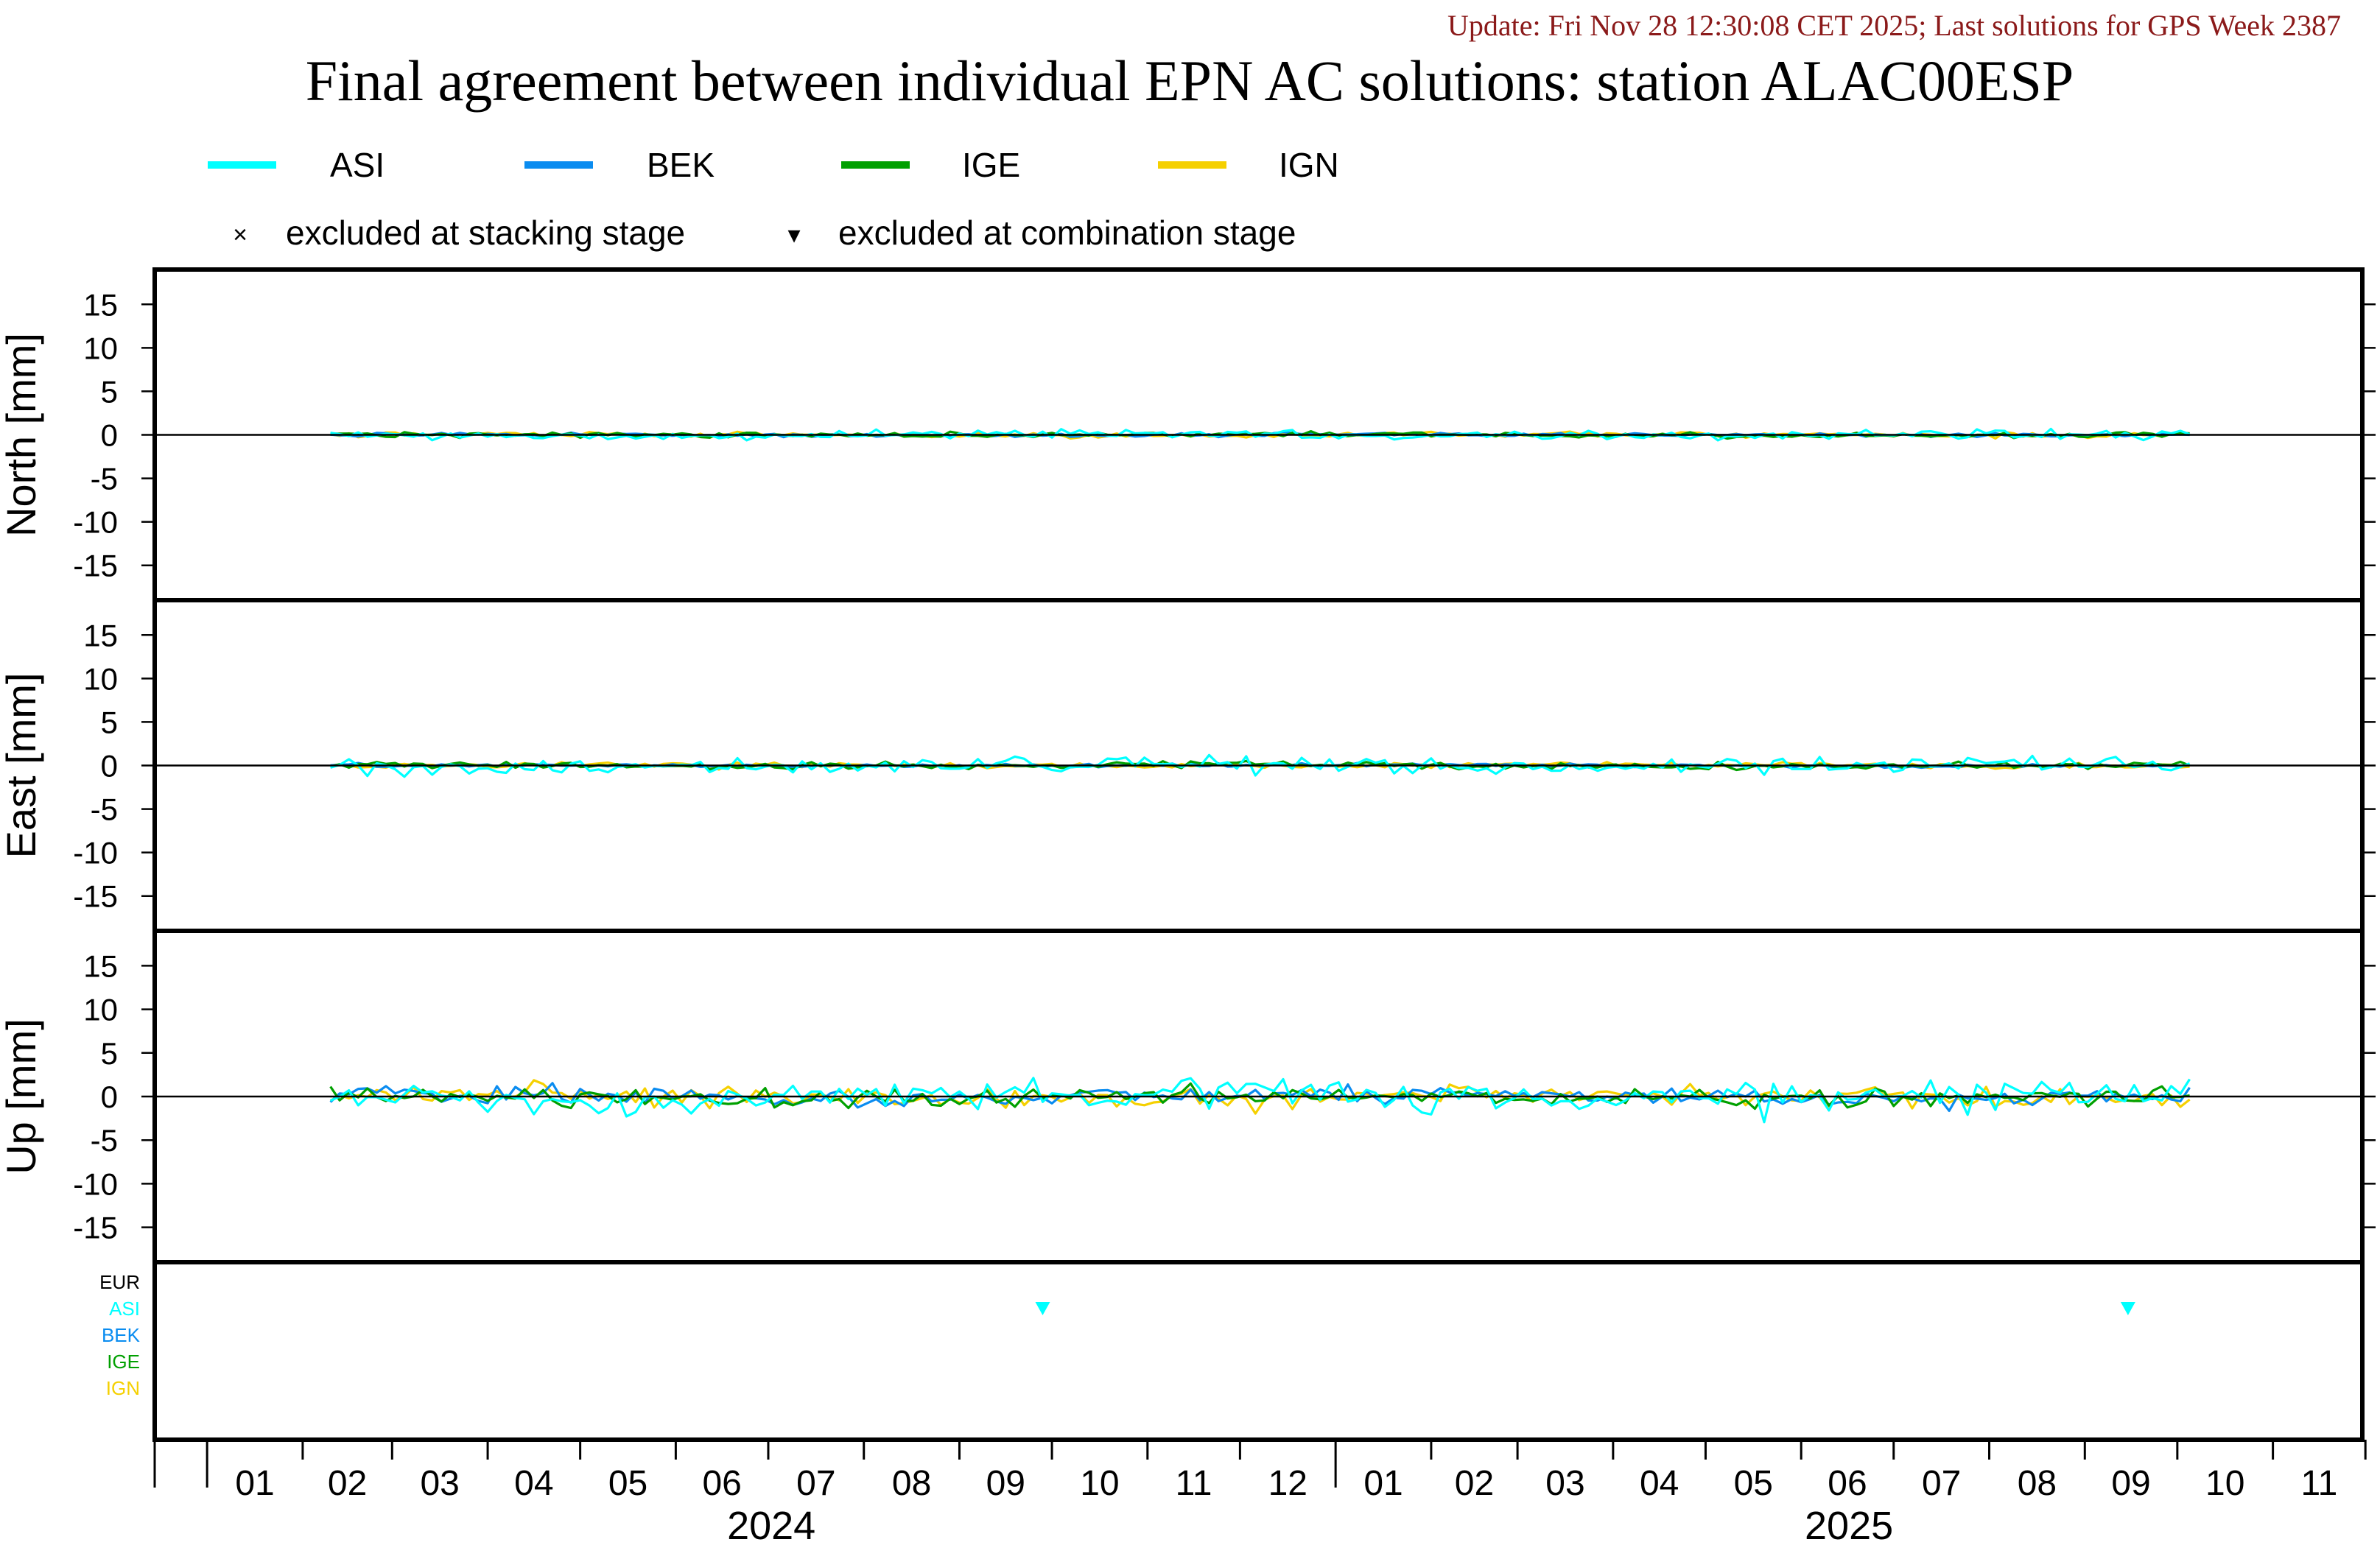 Image resolution: width=2380 pixels, height=1545 pixels. I want to click on exclusion-row-label: EUR, so click(119, 1282).